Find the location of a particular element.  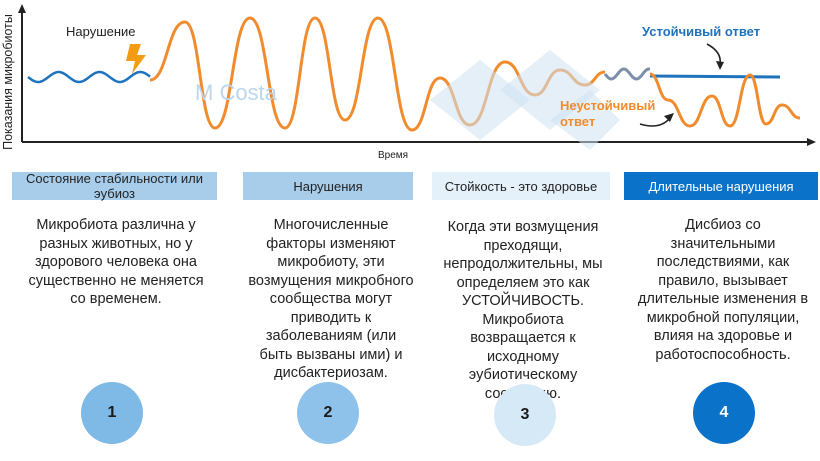

lightning-icon is located at coordinates (136, 59).